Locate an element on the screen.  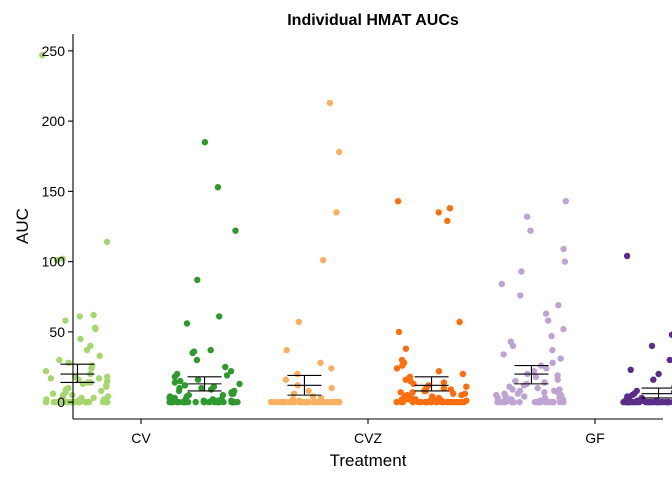
y-tick-label: 250 is located at coordinates (54, 51).